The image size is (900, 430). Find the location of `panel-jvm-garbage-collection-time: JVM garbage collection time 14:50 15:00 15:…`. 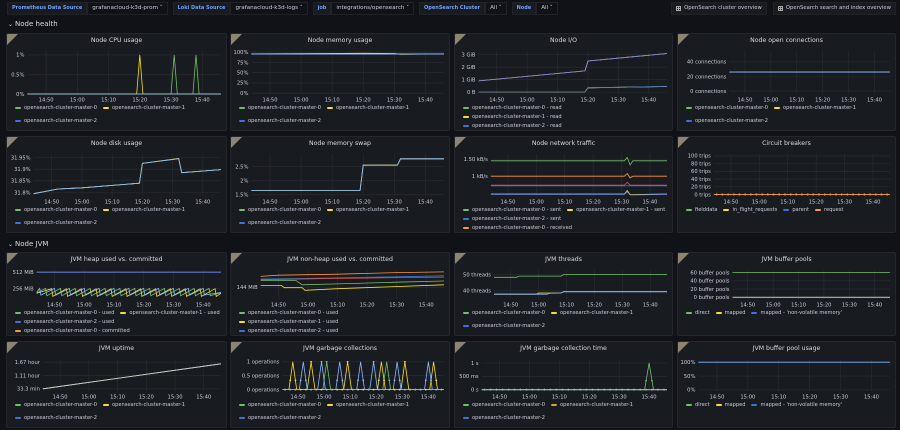

panel-jvm-garbage-collection-time: JVM garbage collection time 14:50 15:00 15:… is located at coordinates (563, 384).